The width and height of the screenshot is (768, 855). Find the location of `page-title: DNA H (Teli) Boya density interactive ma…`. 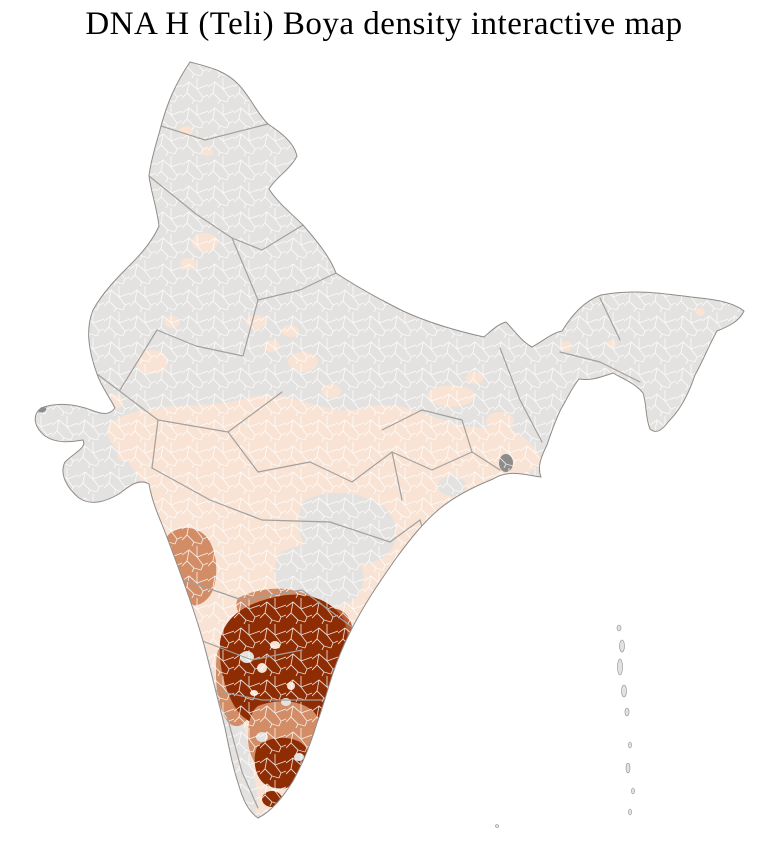

page-title: DNA H (Teli) Boya density interactive ma… is located at coordinates (384, 24).